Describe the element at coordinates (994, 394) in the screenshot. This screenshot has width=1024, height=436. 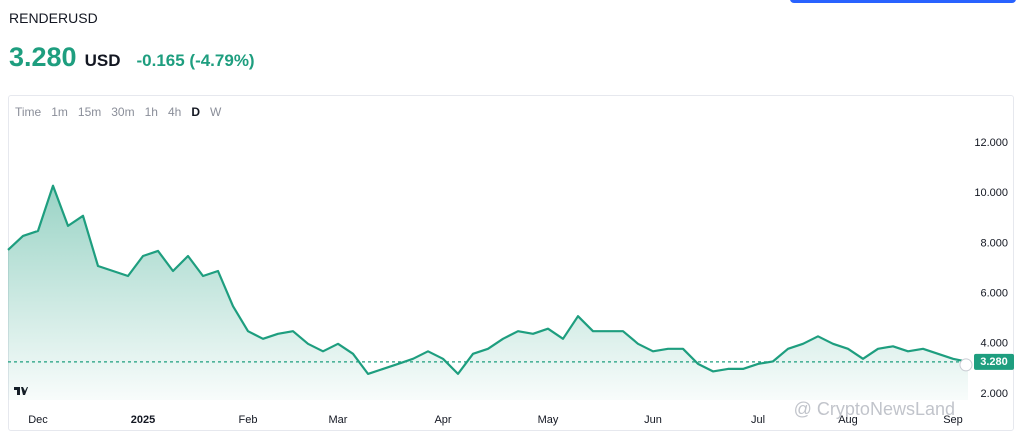
I see `y-tick-label: 2.000` at that location.